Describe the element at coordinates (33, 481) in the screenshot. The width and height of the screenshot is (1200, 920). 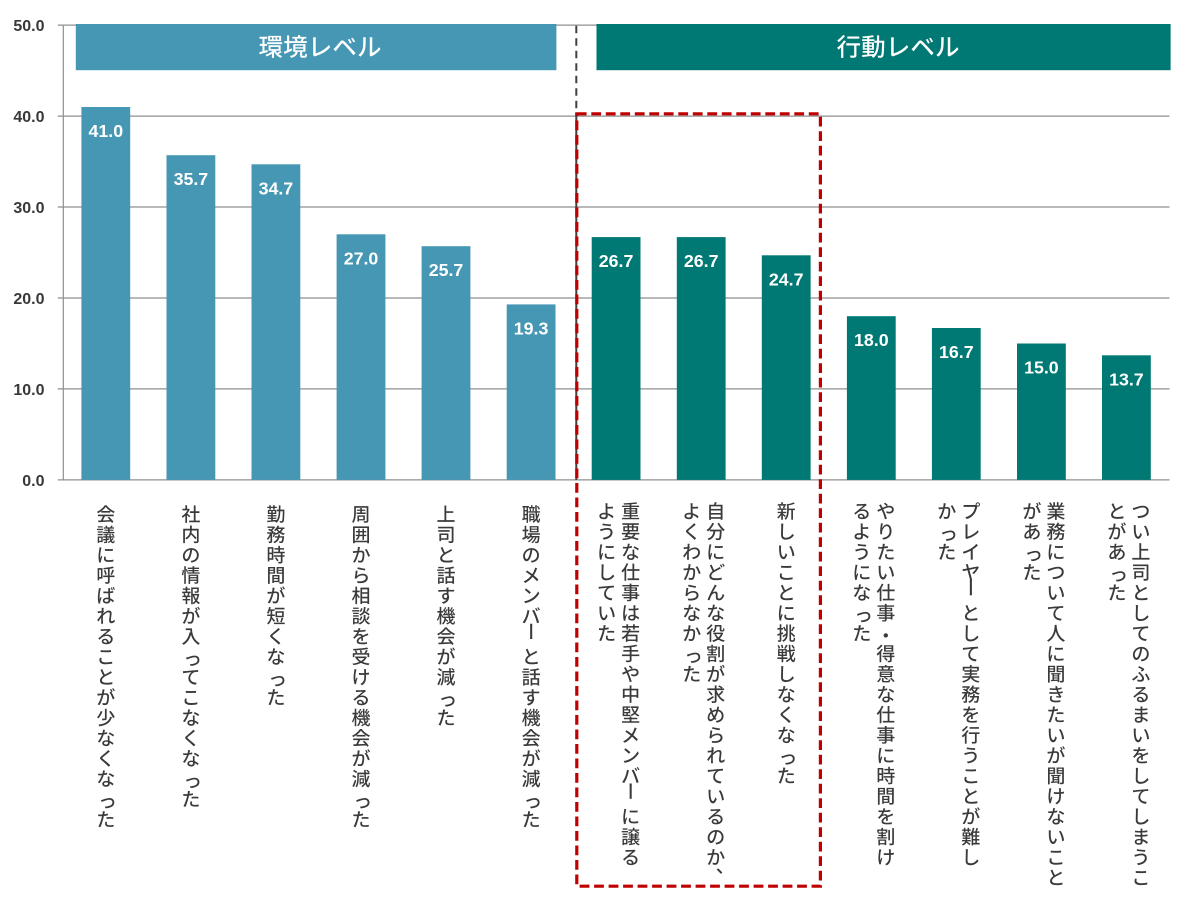
I see `svg-text: 0.0` at that location.